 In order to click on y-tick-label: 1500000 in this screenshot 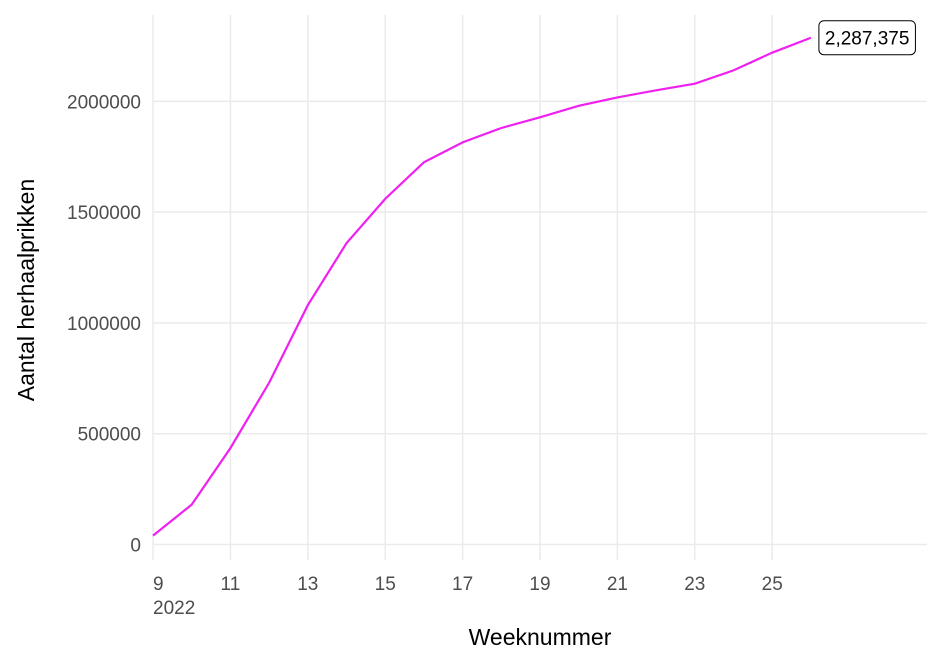, I will do `click(104, 213)`.